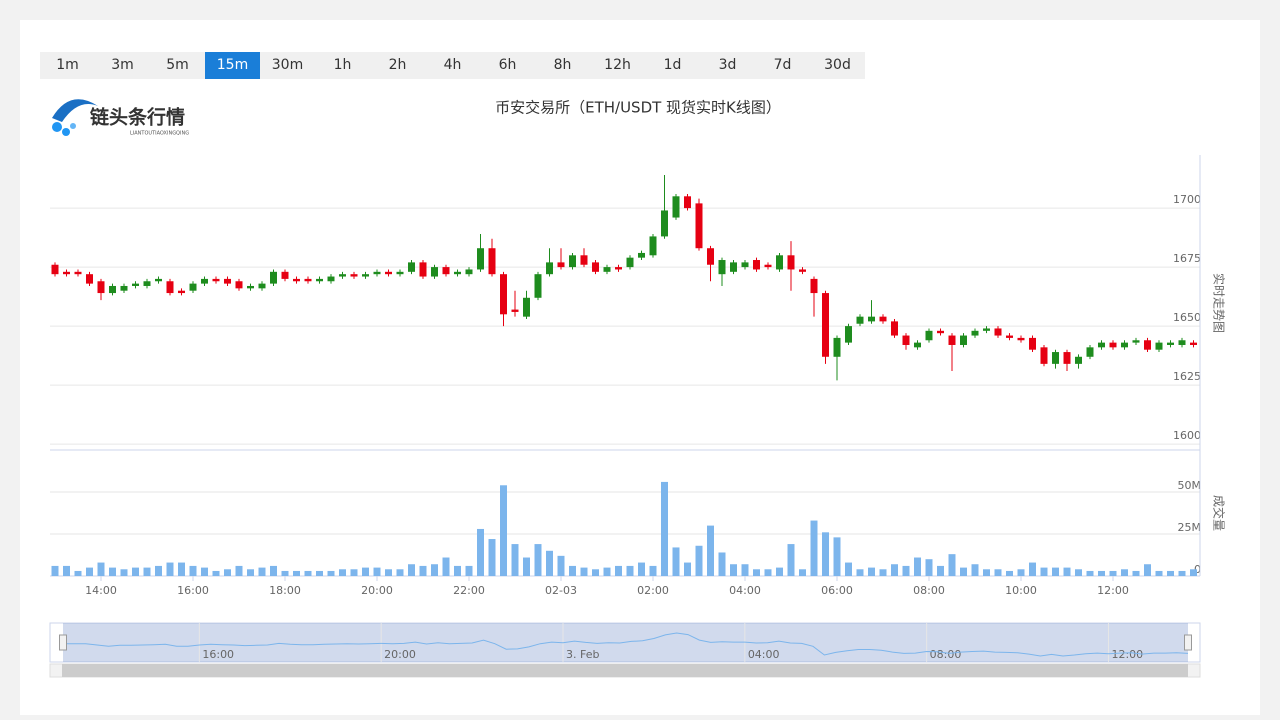 The width and height of the screenshot is (1280, 720). What do you see at coordinates (653, 590) in the screenshot?
I see `x-tick-label: 02:00` at bounding box center [653, 590].